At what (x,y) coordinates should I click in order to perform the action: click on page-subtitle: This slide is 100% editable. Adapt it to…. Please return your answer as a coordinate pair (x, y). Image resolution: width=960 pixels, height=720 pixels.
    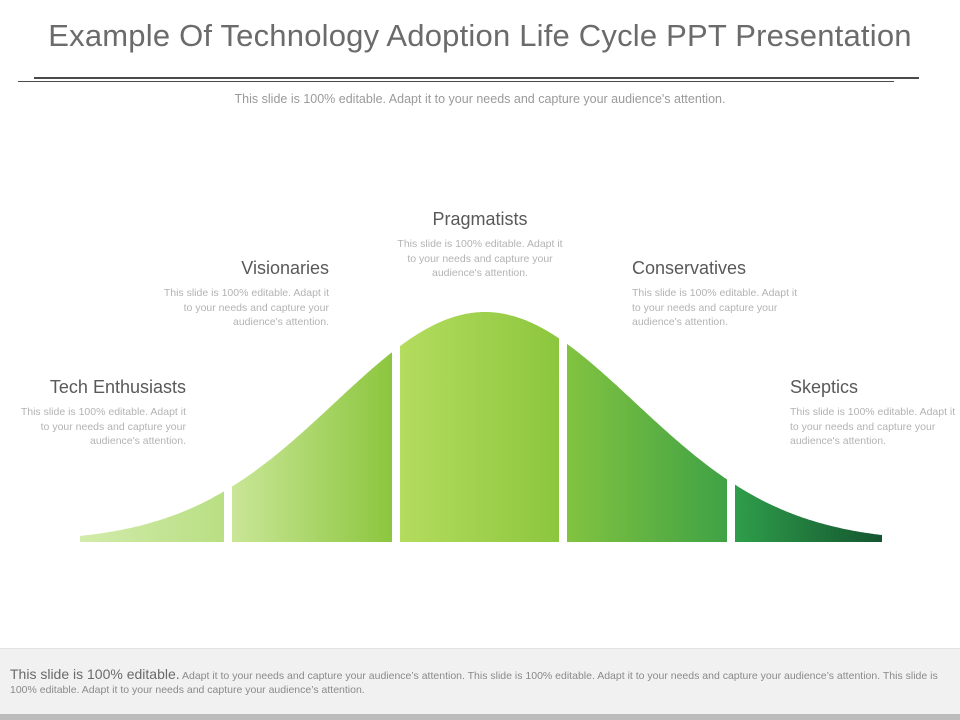
    Looking at the image, I should click on (480, 99).